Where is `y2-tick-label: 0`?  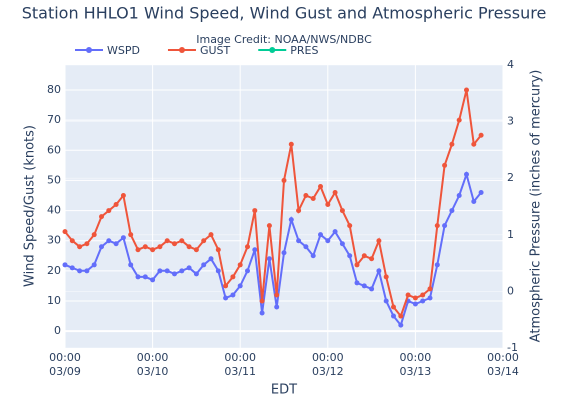
y2-tick-label: 0 is located at coordinates (510, 290).